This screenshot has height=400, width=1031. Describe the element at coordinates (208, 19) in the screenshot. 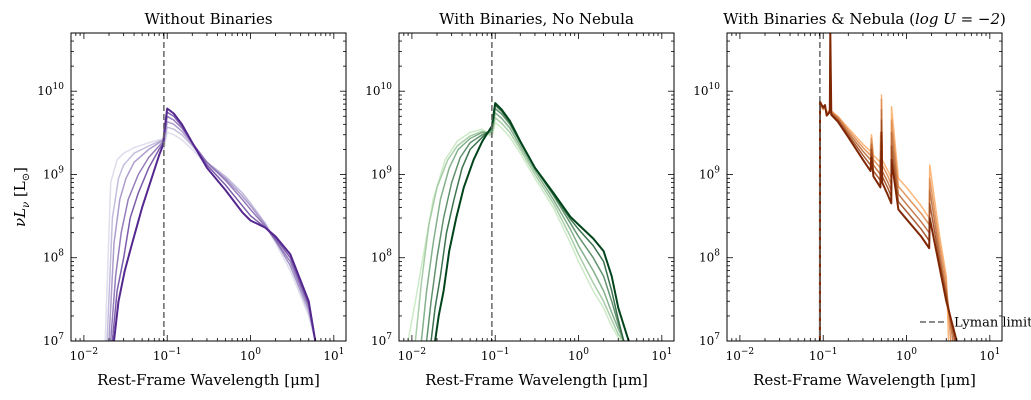

I see `panel-title: Without Binaries` at that location.